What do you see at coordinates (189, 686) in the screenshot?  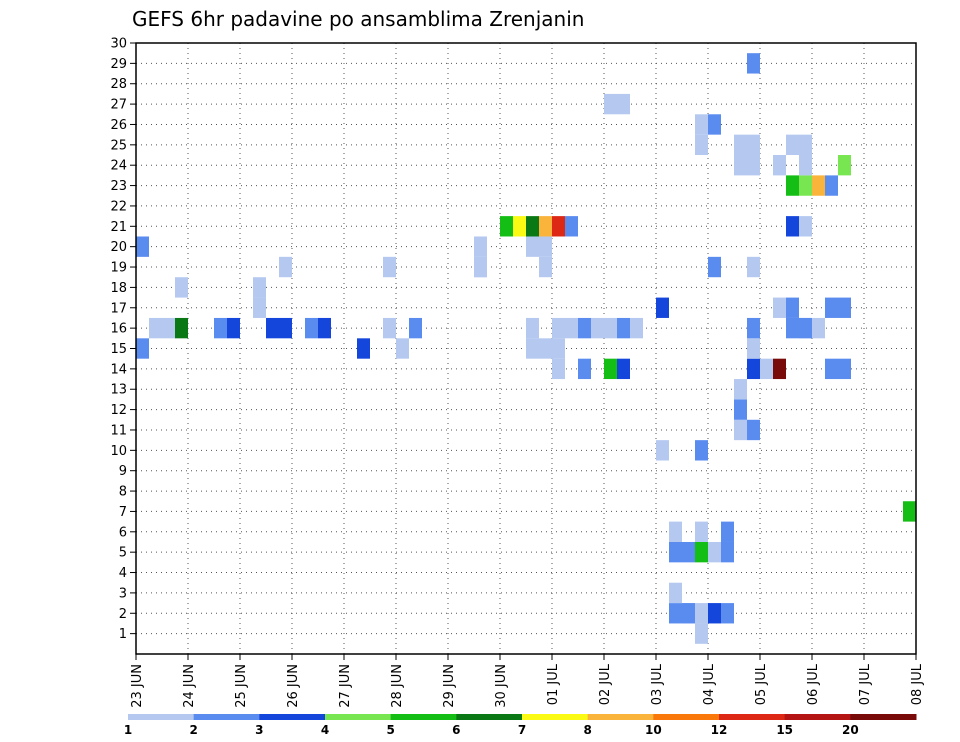 I see `x-tick-label: 24 JUN` at bounding box center [189, 686].